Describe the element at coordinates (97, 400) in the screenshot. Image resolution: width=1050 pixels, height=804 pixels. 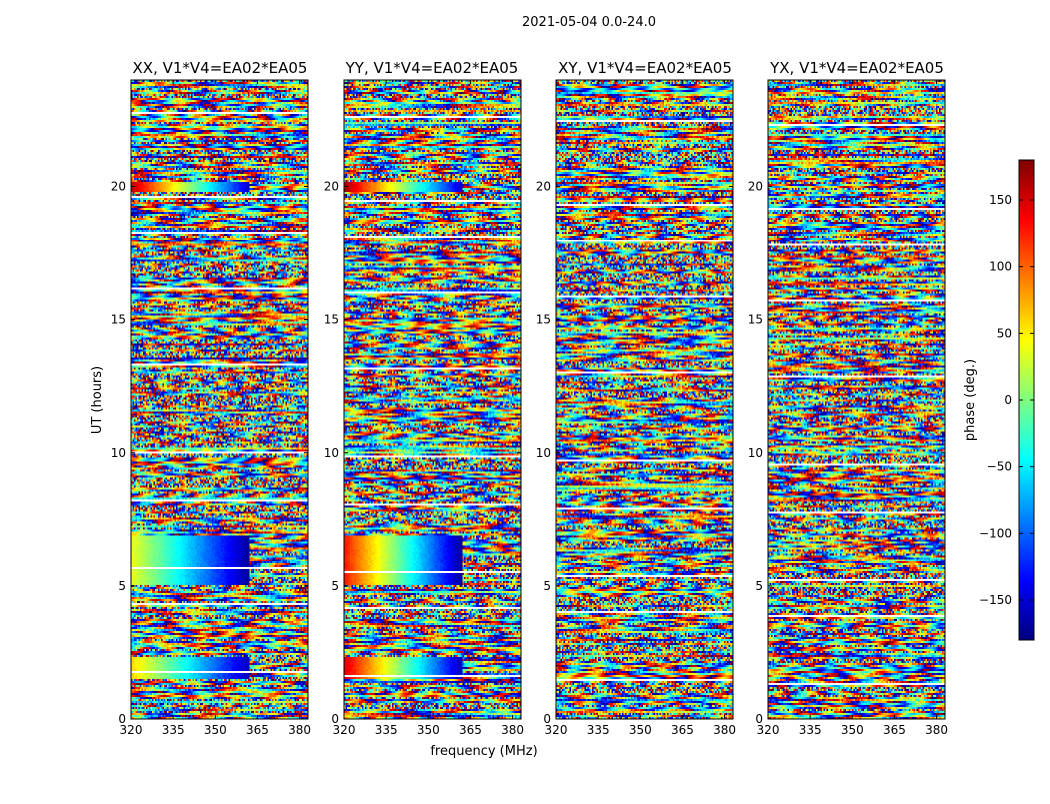
I see `y-axis-label: UT (hours)` at that location.